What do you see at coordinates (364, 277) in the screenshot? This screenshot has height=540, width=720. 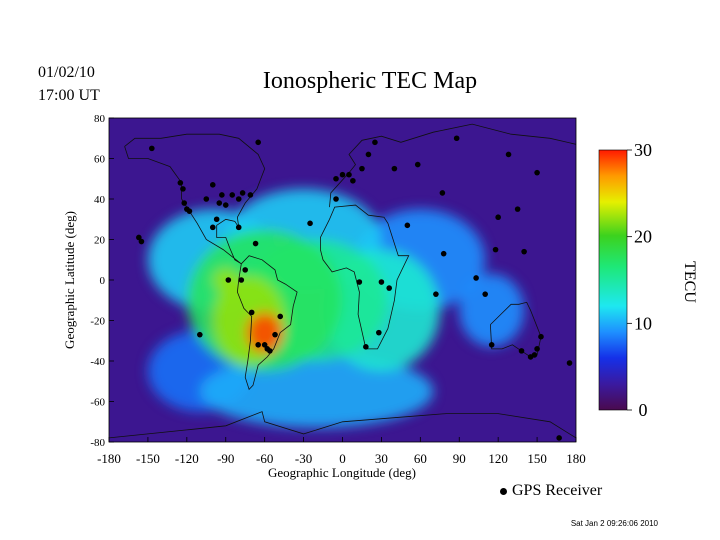 I see `coastline-africa` at bounding box center [364, 277].